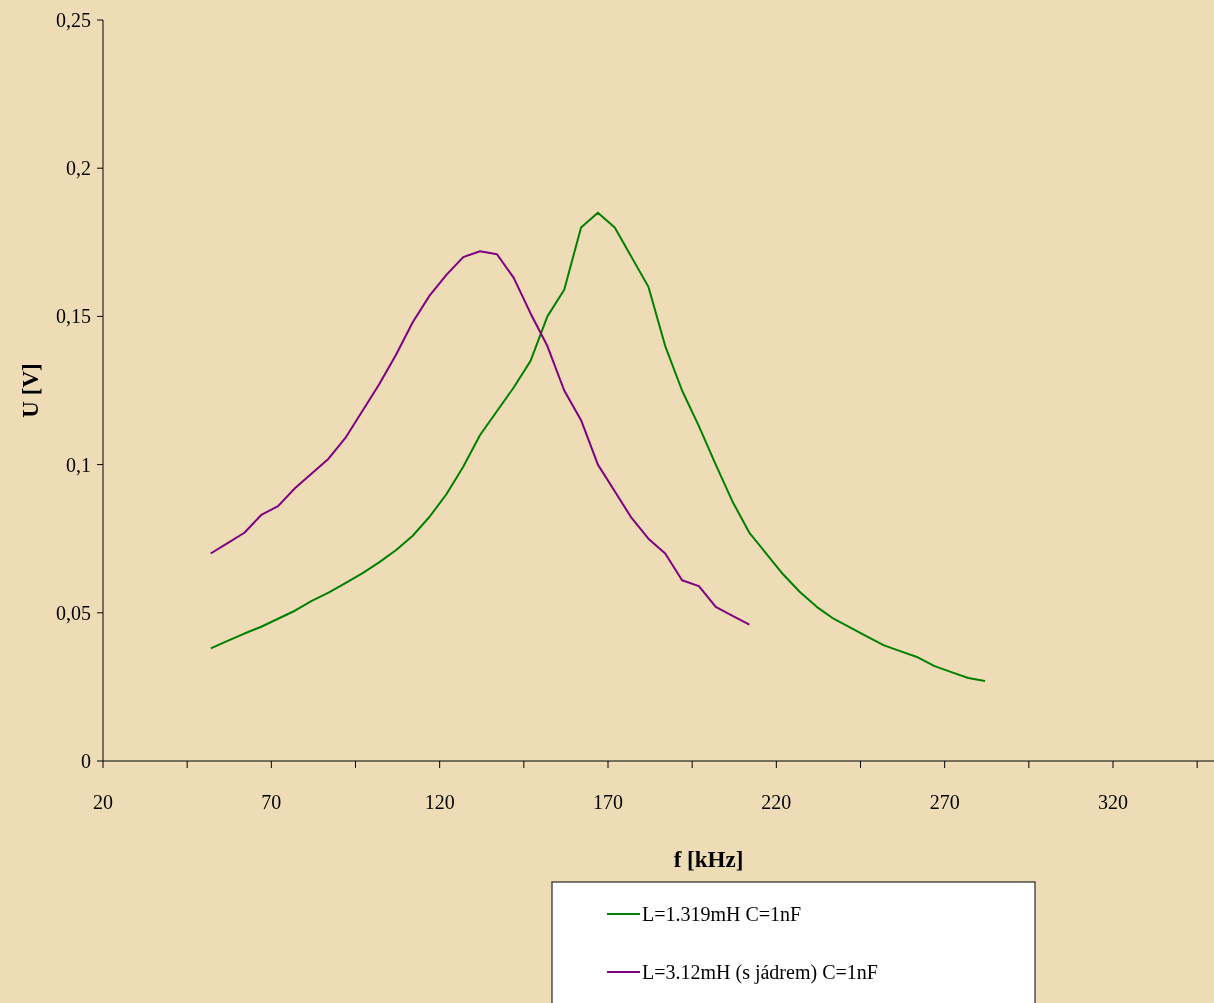 This screenshot has width=1214, height=1003. What do you see at coordinates (439, 802) in the screenshot?
I see `x-tick-label: 120` at bounding box center [439, 802].